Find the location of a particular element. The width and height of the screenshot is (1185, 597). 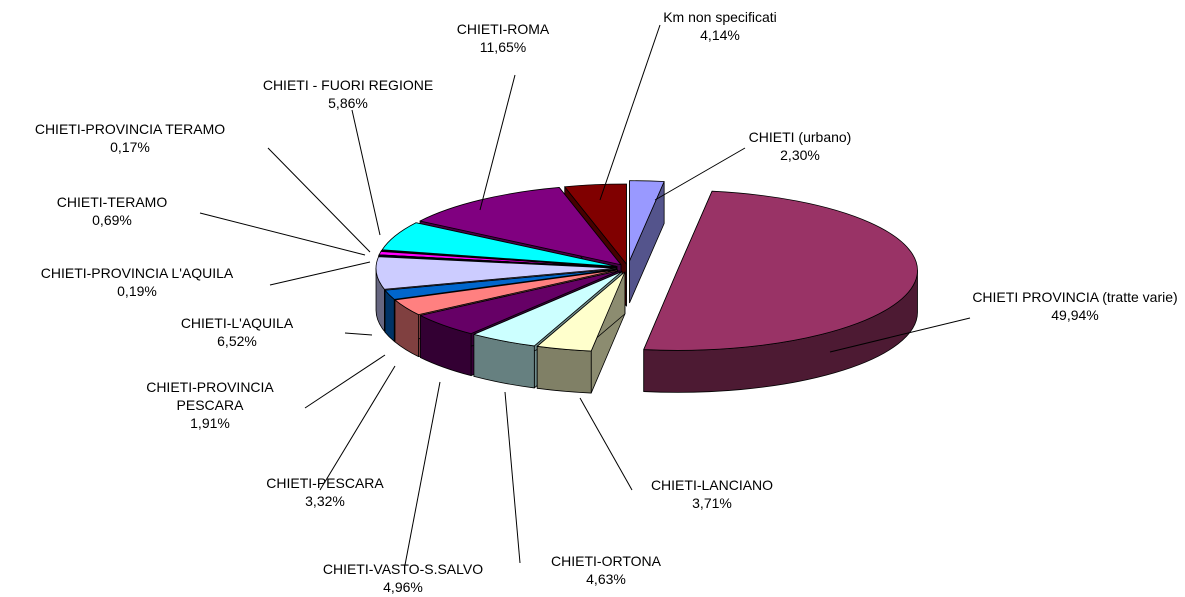

category-name: CHIETI-PROVINCIA PESCARA is located at coordinates (210, 396).